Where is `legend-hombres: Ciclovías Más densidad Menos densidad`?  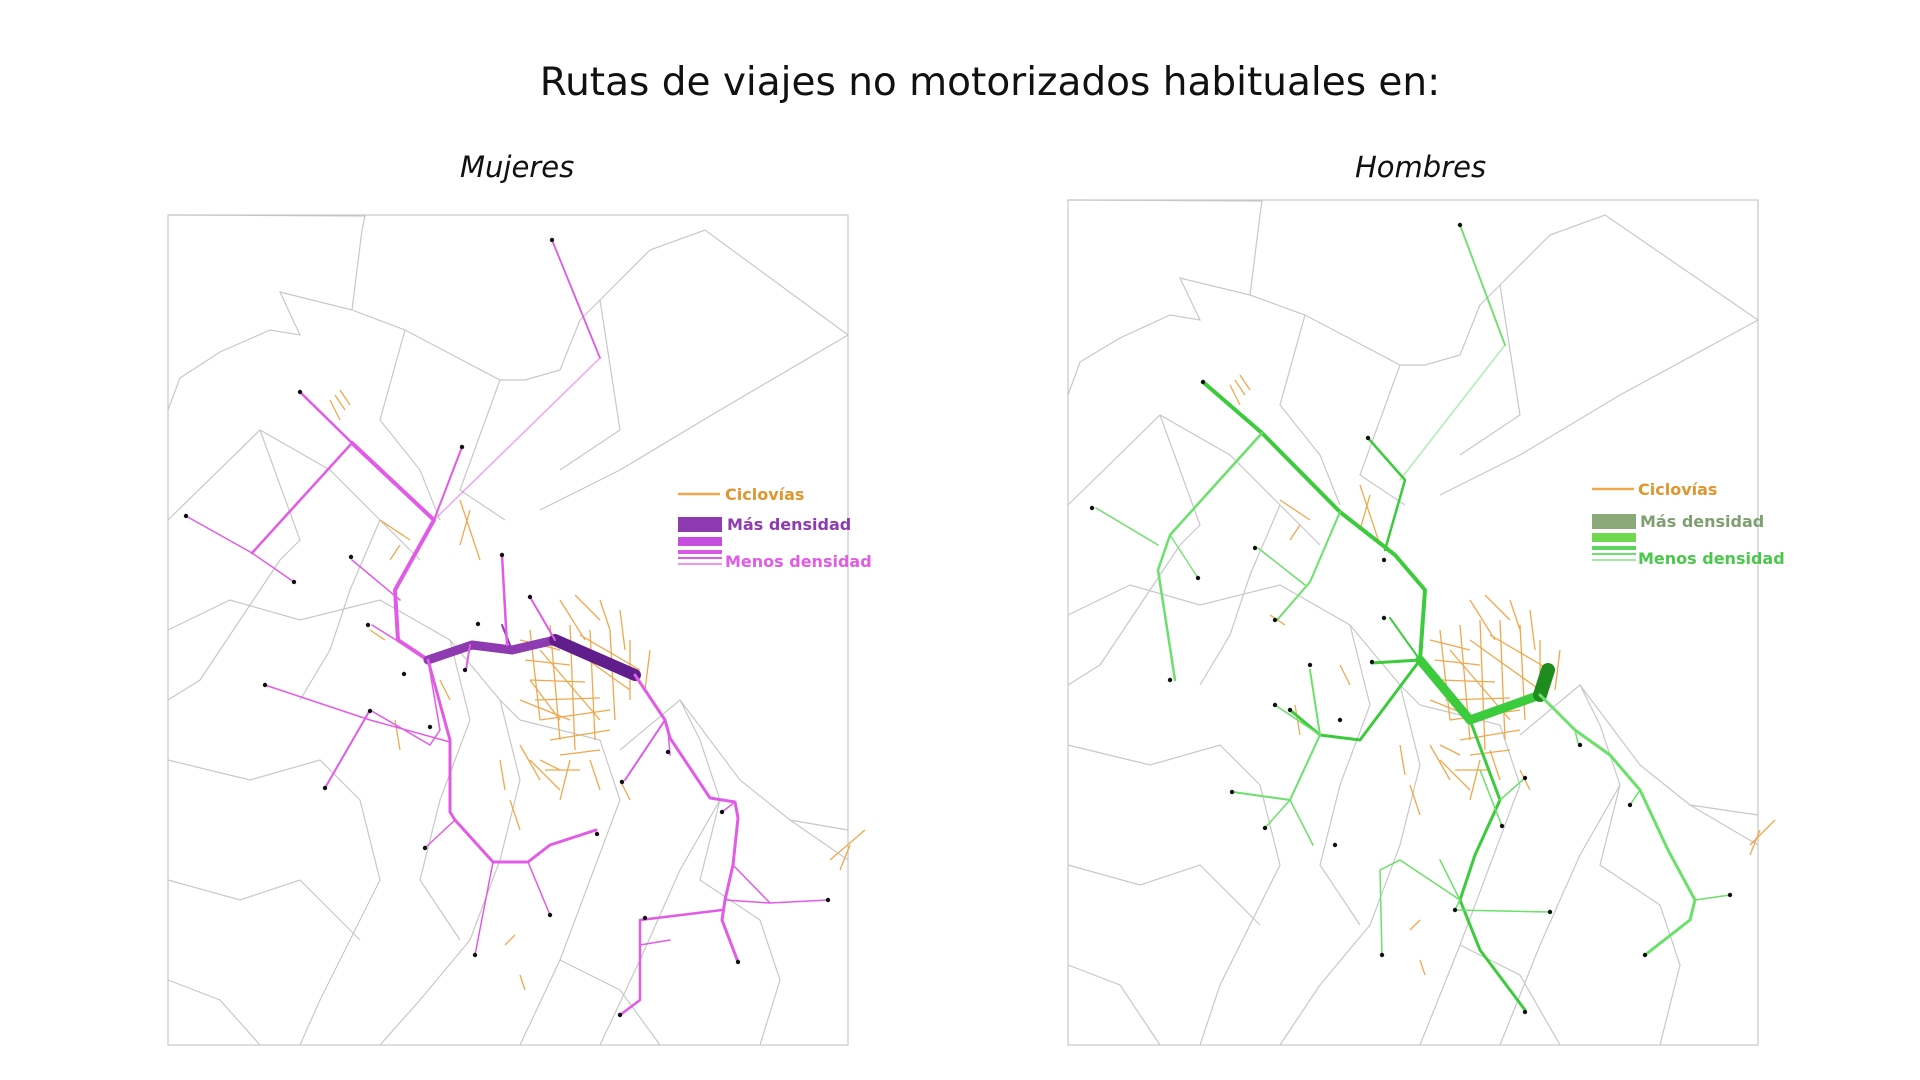
legend-hombres: Ciclovías Más densidad Menos densidad is located at coordinates (1688, 524).